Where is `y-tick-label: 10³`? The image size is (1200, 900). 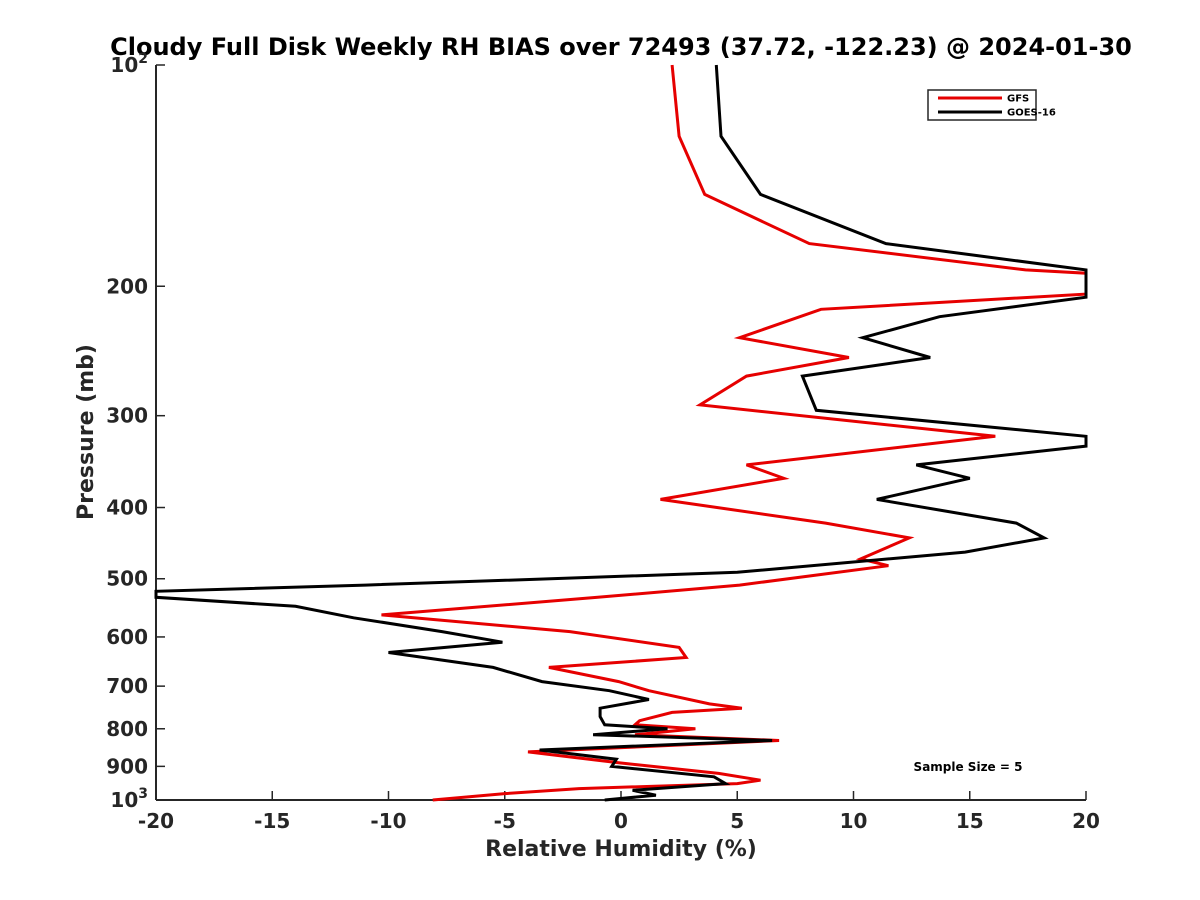
y-tick-label: 10³ is located at coordinates (129, 799).